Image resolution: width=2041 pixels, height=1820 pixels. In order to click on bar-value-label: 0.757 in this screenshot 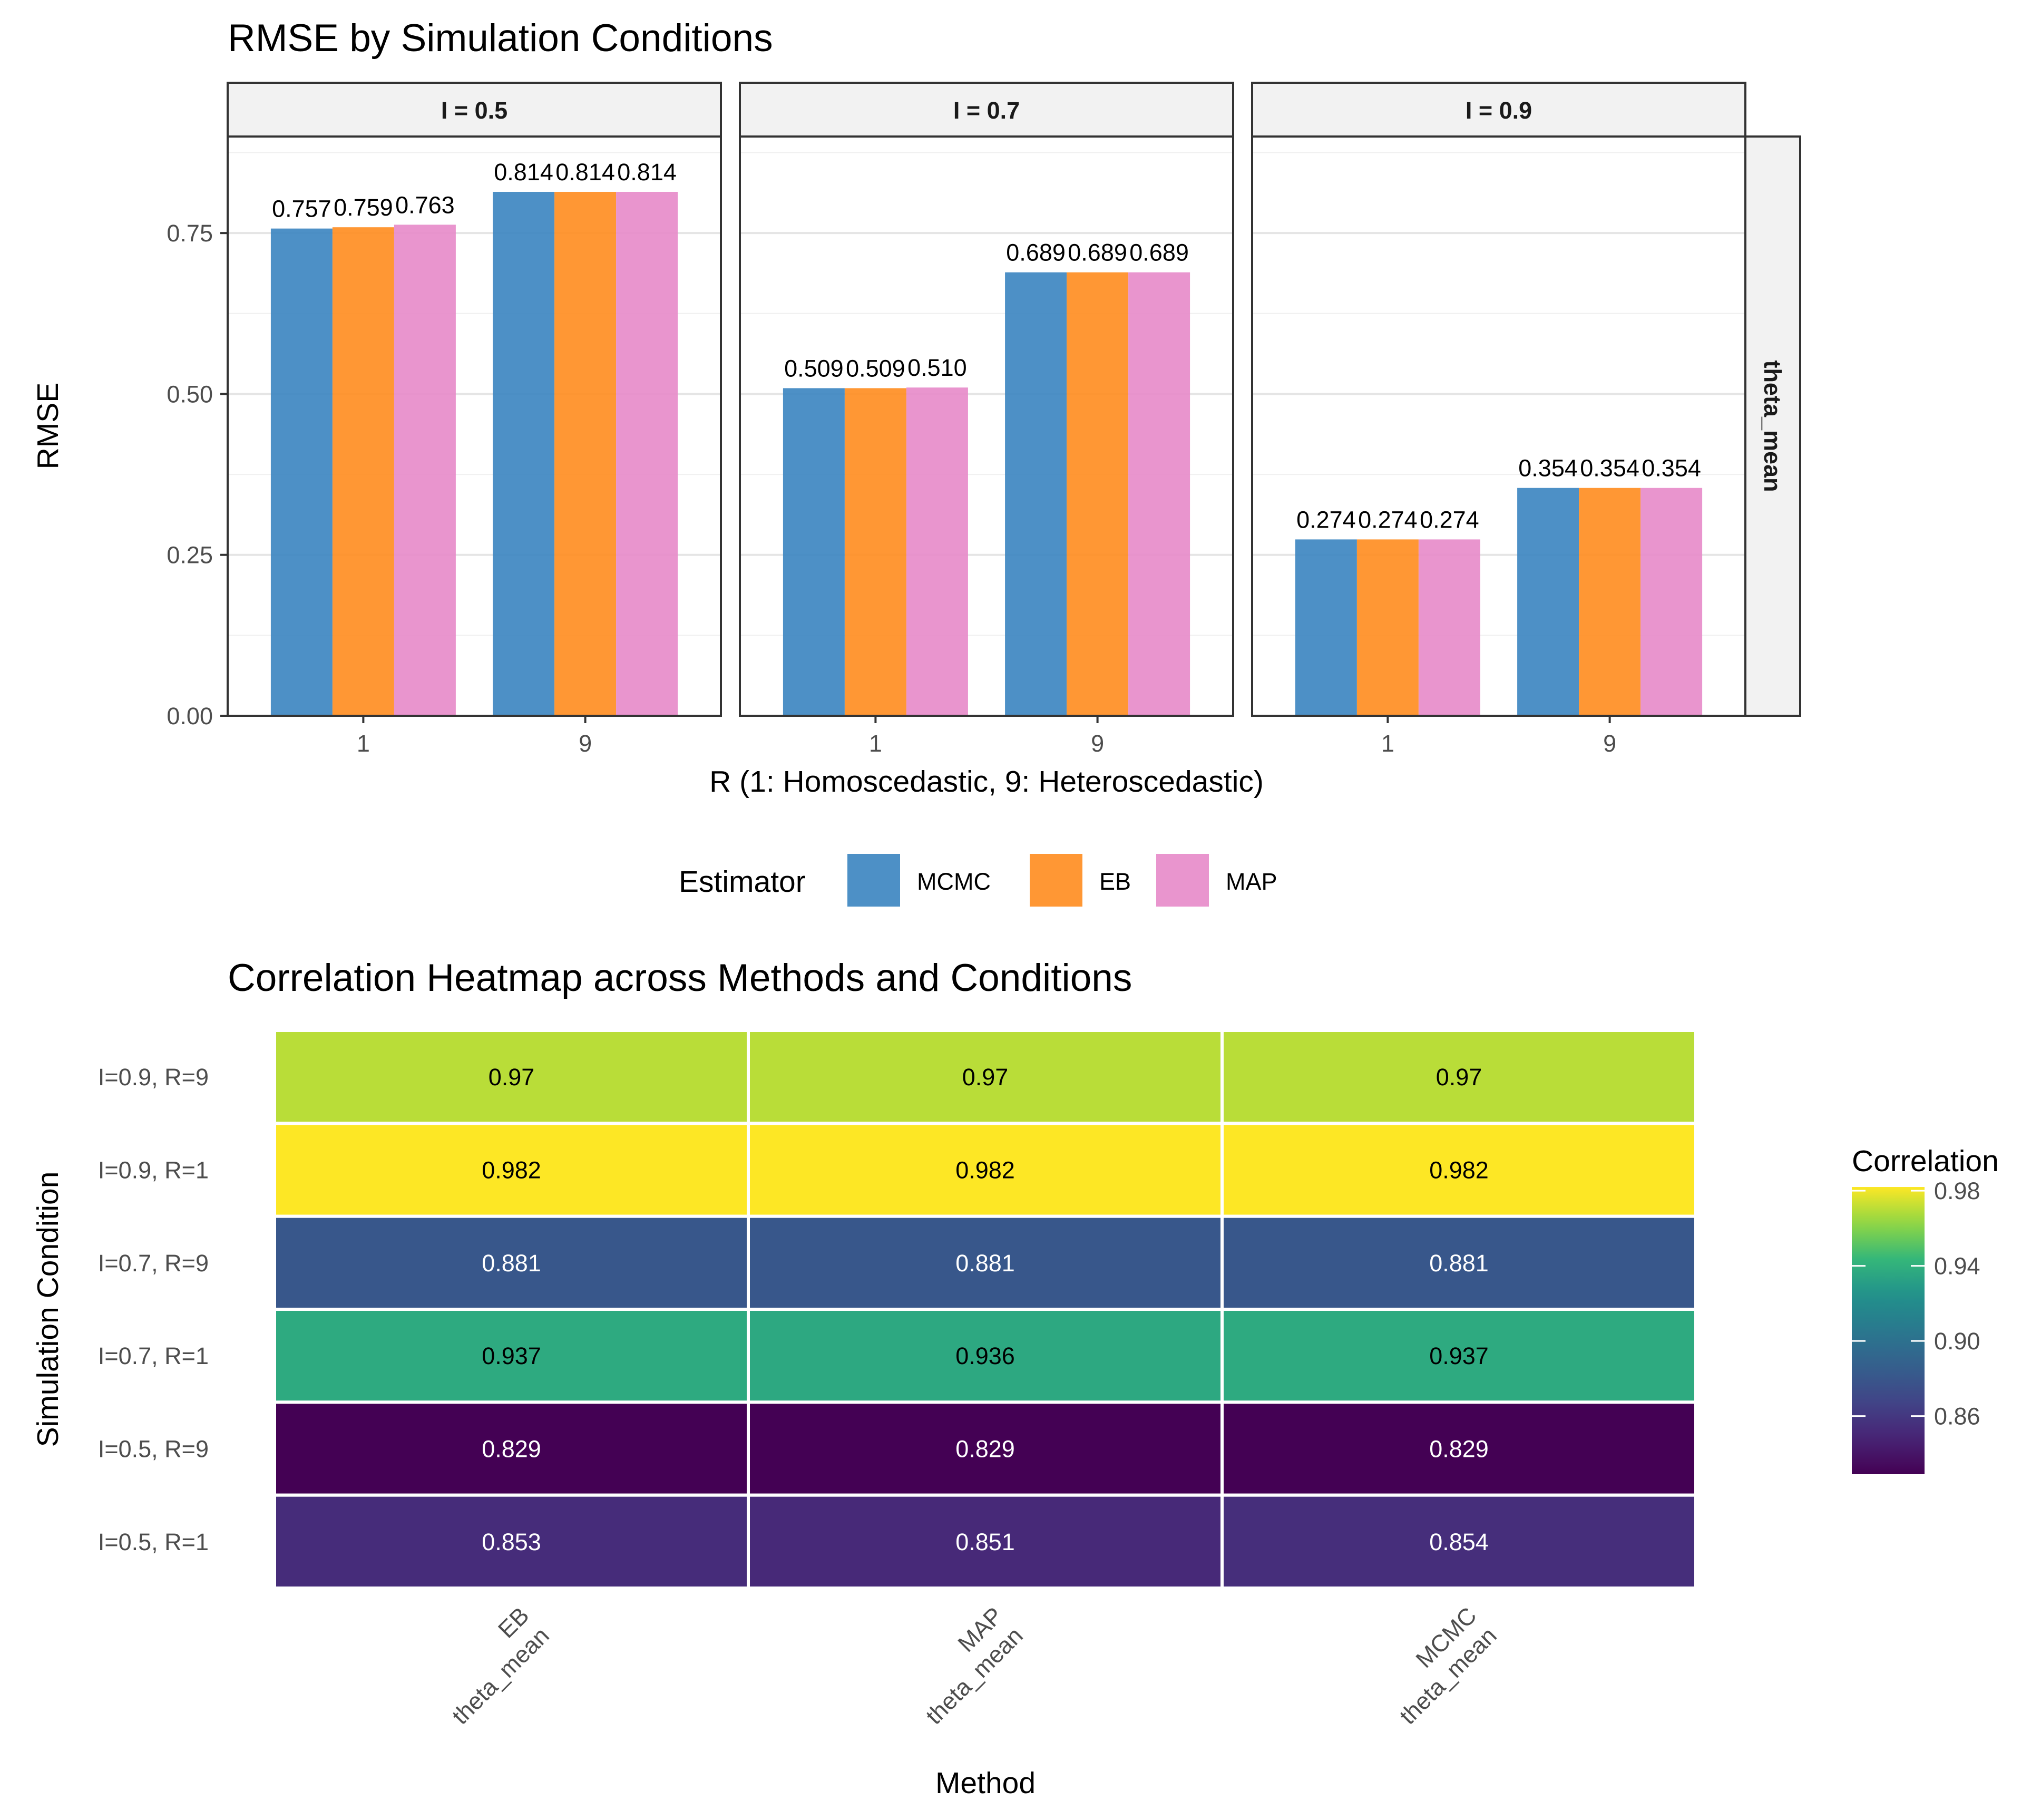, I will do `click(301, 209)`.